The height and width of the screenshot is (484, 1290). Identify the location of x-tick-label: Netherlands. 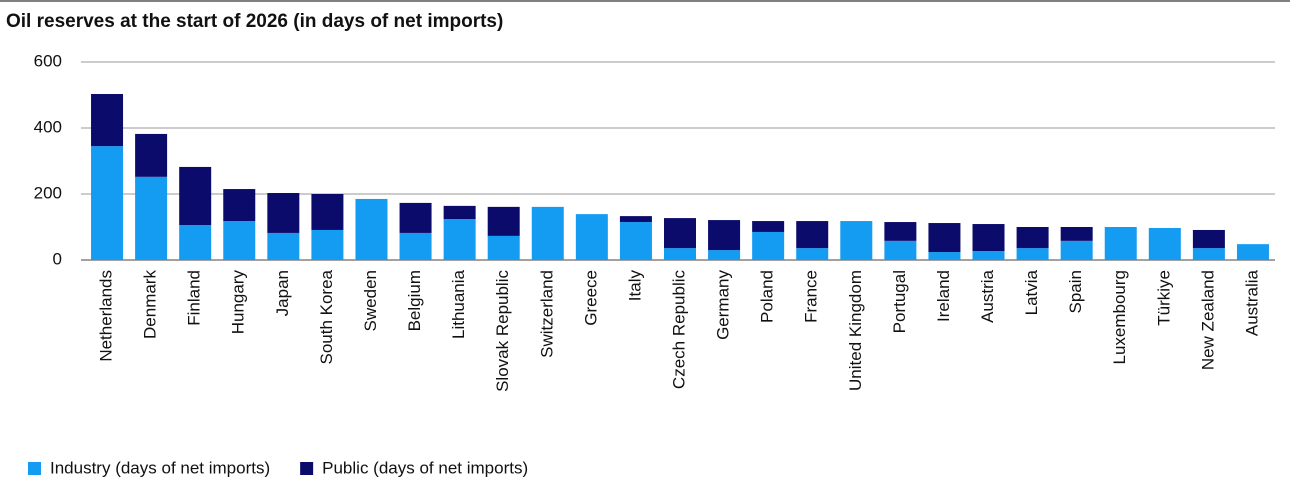
(106, 316).